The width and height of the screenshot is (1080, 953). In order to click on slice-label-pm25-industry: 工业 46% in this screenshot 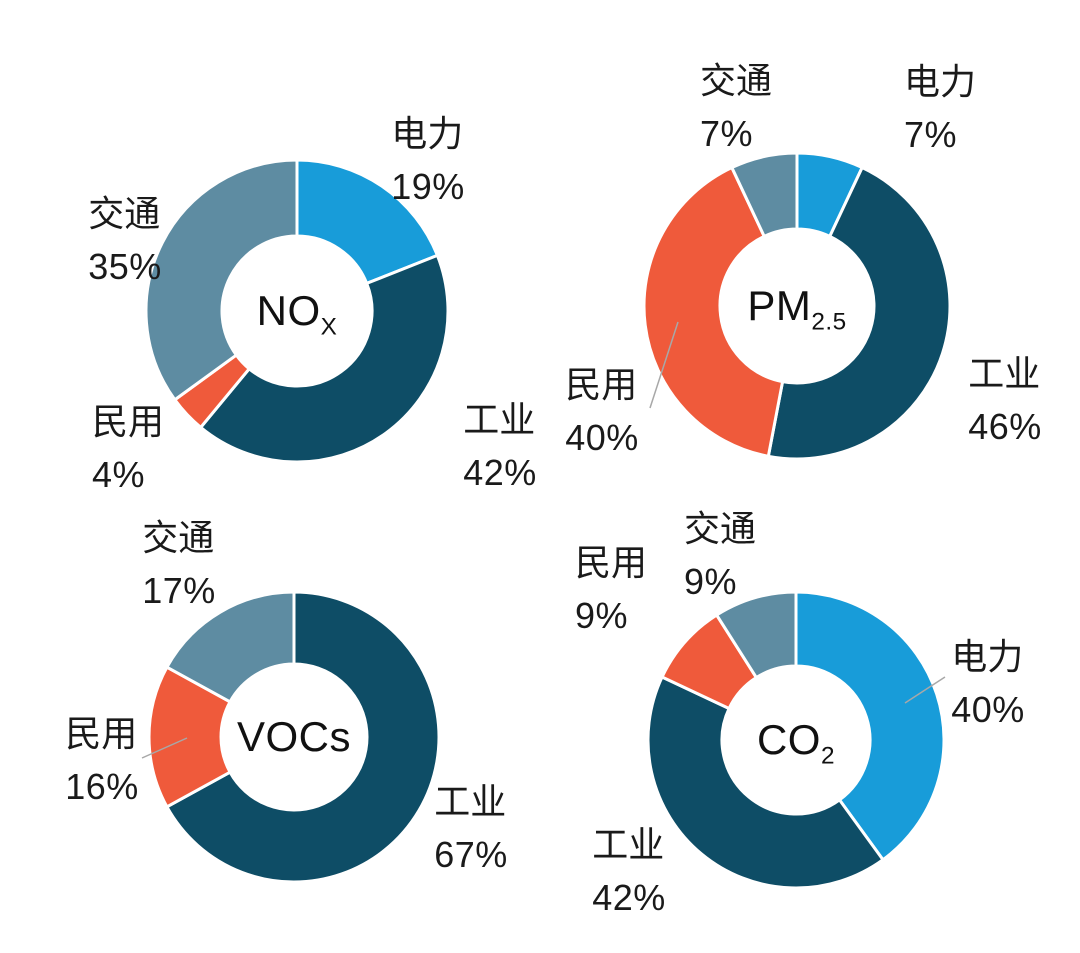, I will do `click(1005, 400)`.